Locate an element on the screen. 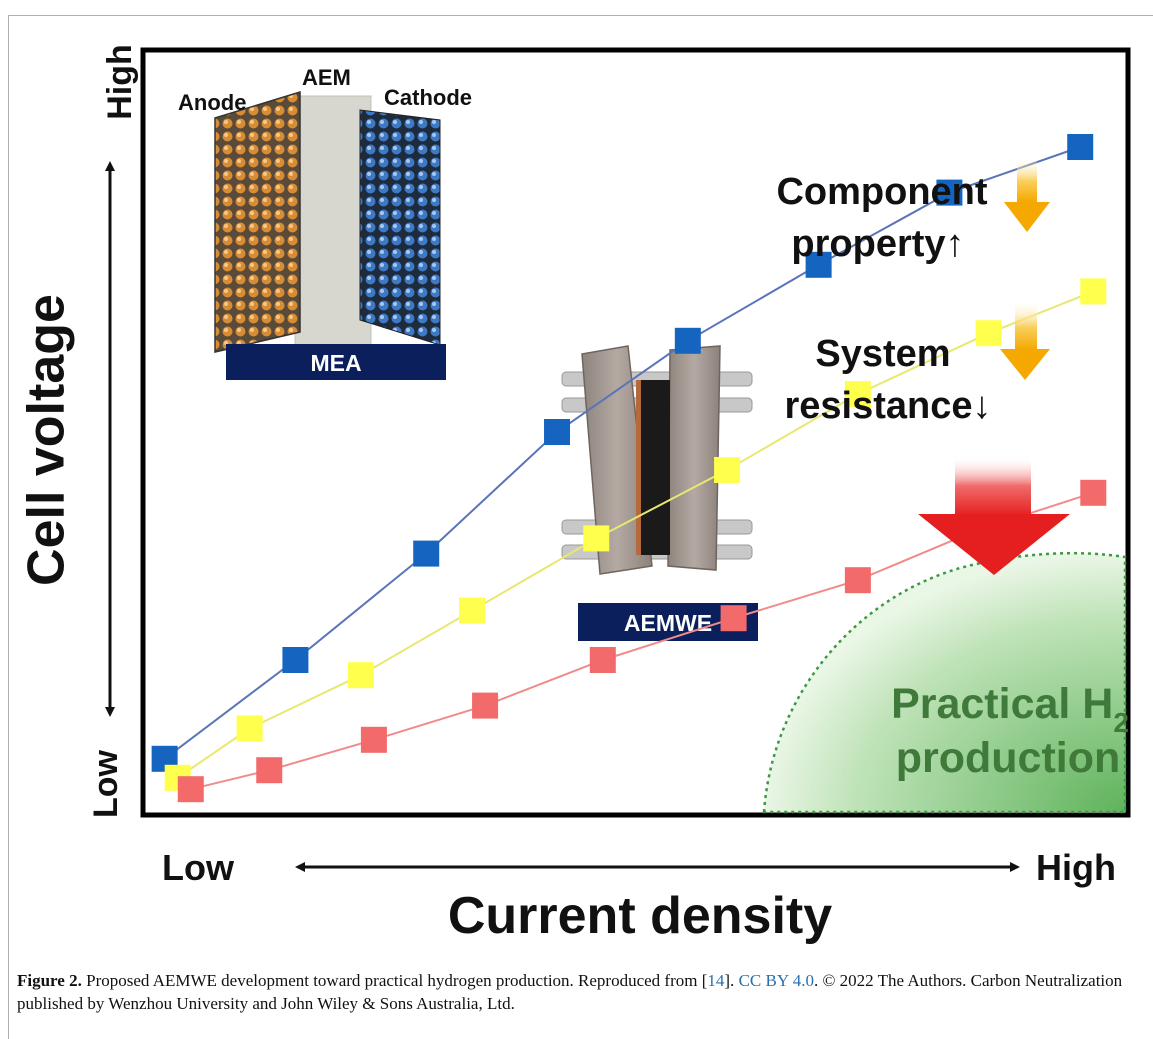 The height and width of the screenshot is (1039, 1153). system-label: System is located at coordinates (882, 354).